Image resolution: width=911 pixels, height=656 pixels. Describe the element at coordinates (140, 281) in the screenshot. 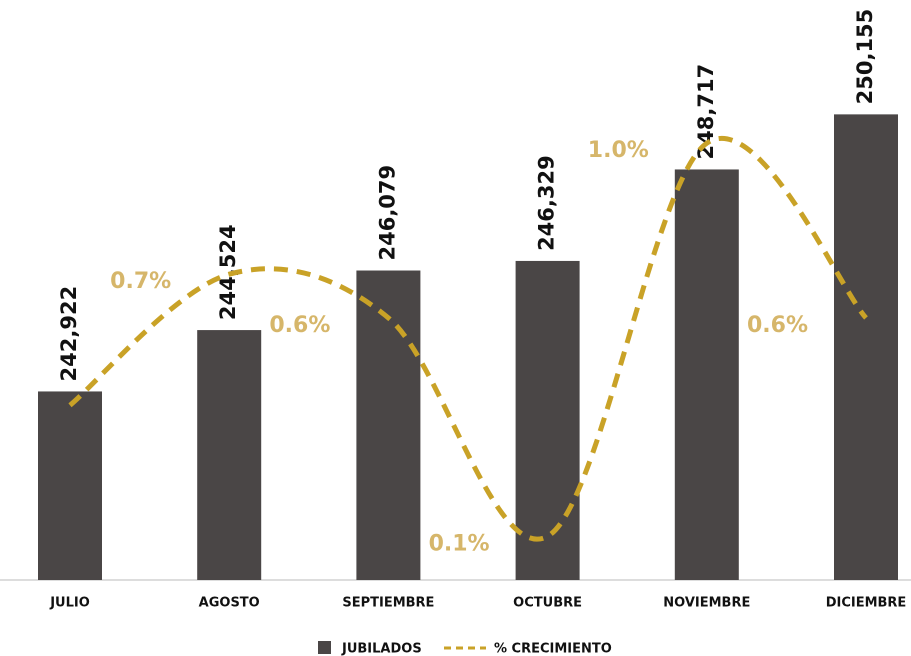

I see `line-value-label: 0.7%` at that location.